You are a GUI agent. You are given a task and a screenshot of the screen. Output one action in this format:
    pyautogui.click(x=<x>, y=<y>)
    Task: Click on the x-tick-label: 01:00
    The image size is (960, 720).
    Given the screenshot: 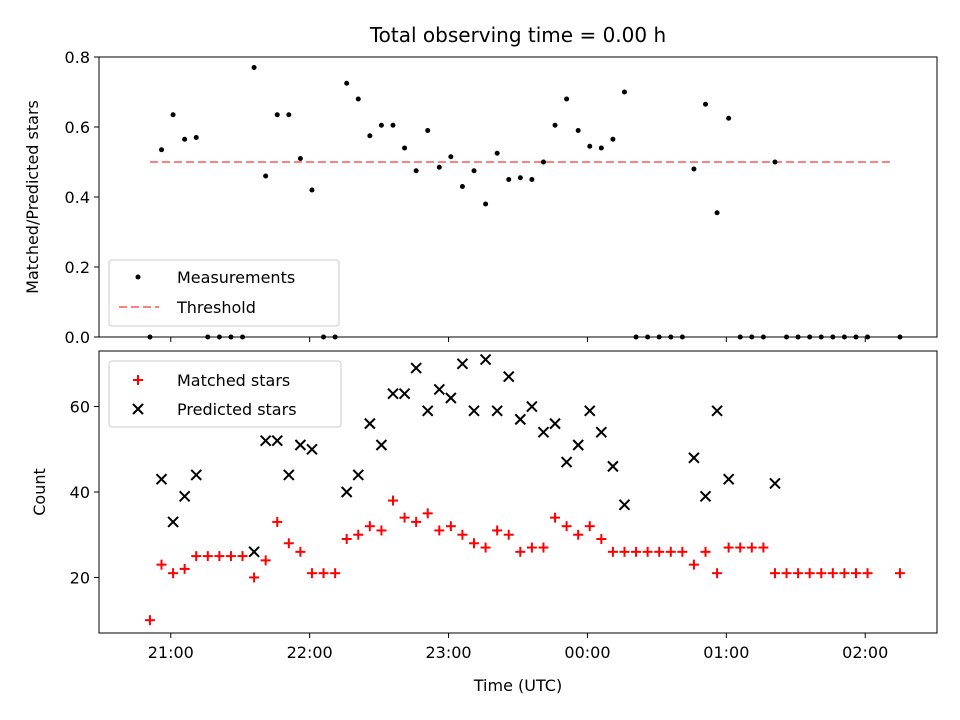 What is the action you would take?
    pyautogui.click(x=726, y=652)
    